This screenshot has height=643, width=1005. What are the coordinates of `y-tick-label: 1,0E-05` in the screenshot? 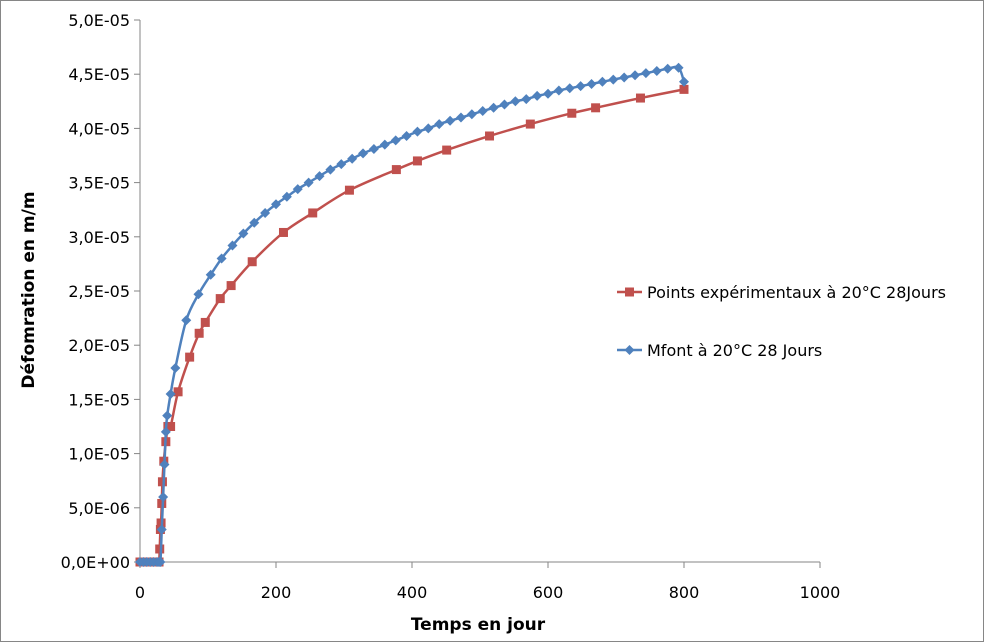 It's located at (99, 454).